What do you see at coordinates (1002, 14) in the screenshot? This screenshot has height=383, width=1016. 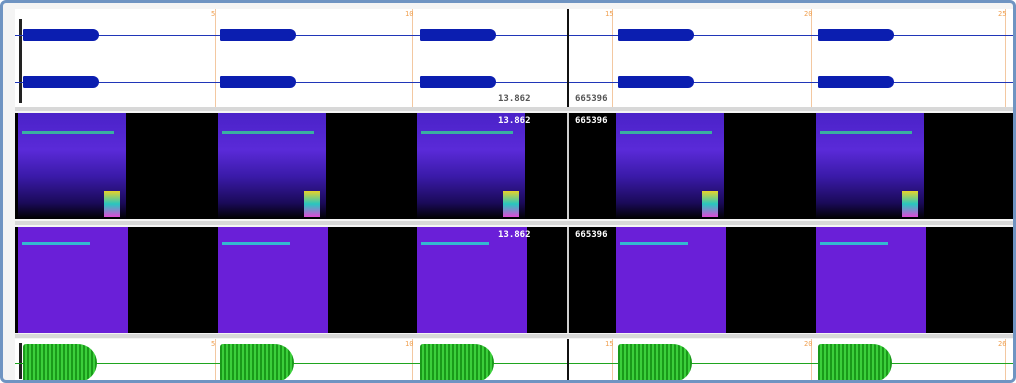 I see `ruler-tick-label: 25` at bounding box center [1002, 14].